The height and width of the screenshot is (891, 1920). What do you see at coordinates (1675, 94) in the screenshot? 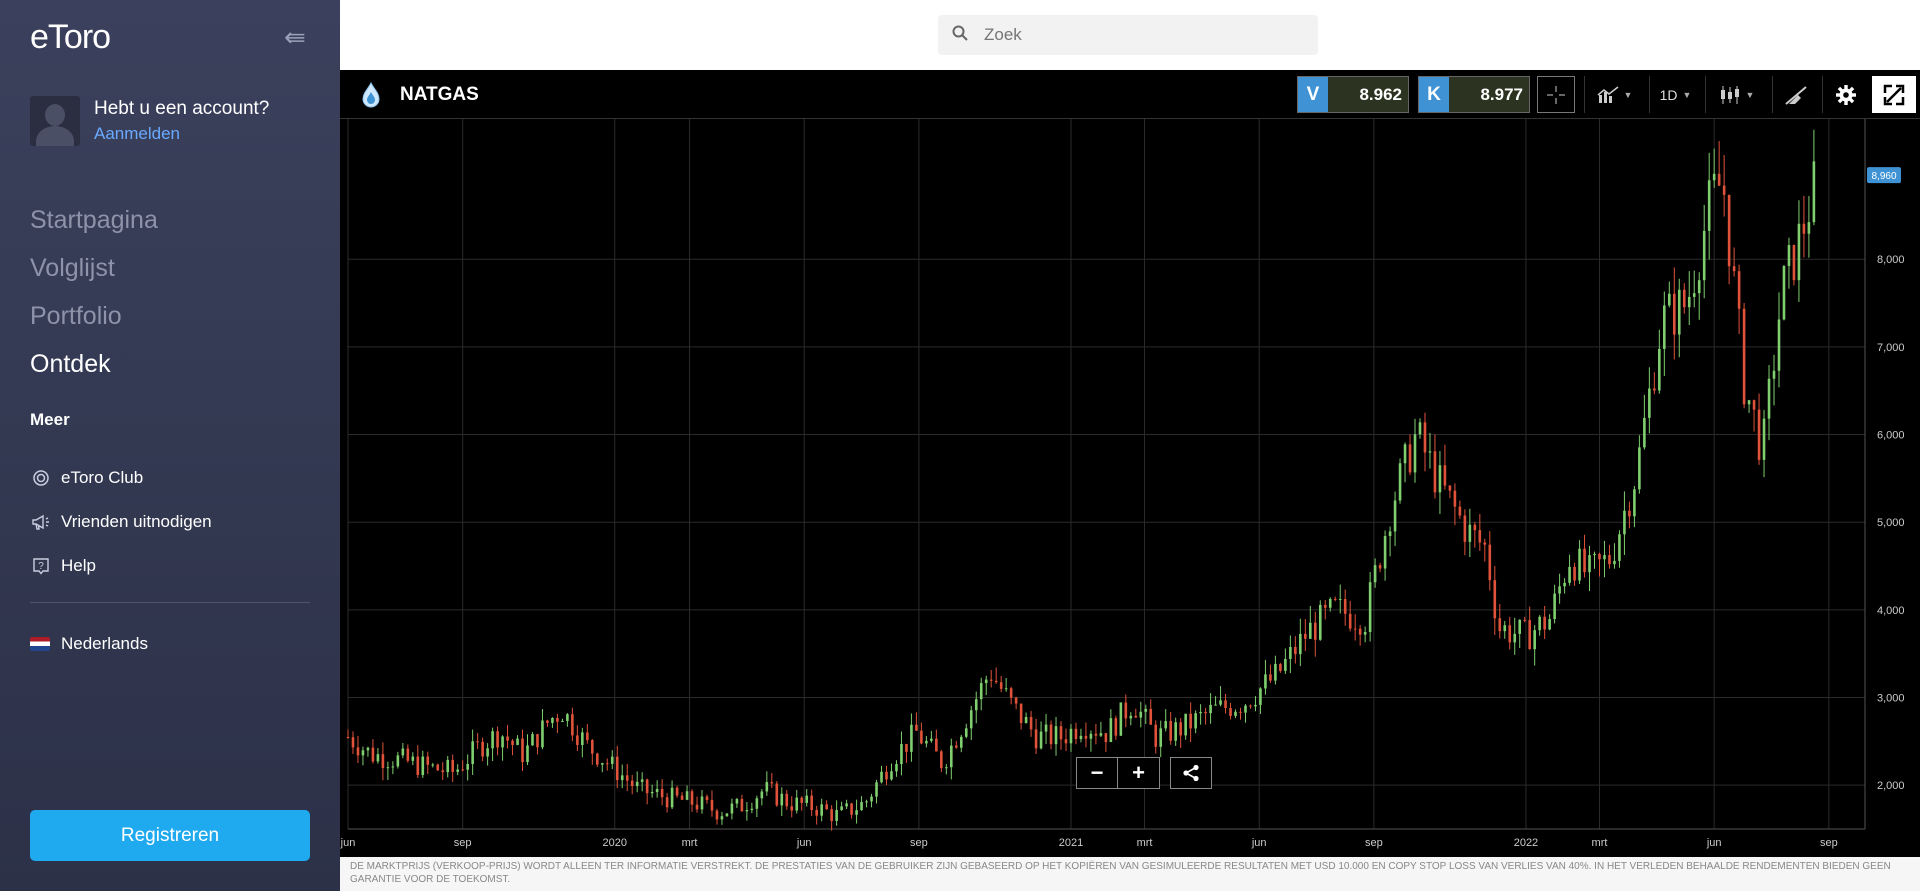
I see `timeframe-dropdown: 1D ▼` at bounding box center [1675, 94].